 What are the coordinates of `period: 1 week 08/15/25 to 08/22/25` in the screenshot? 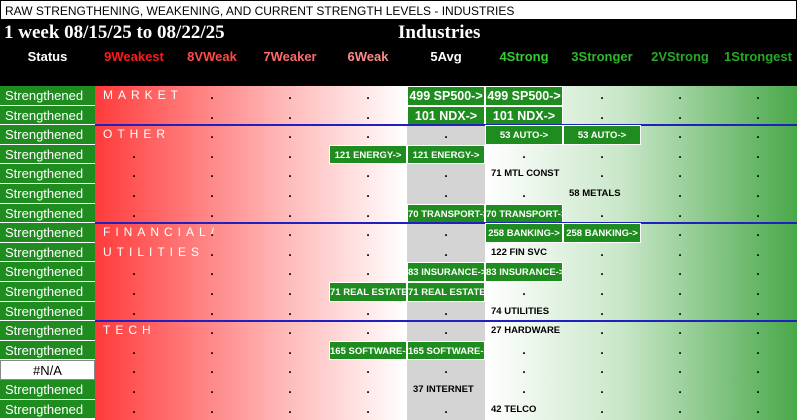 It's located at (114, 32).